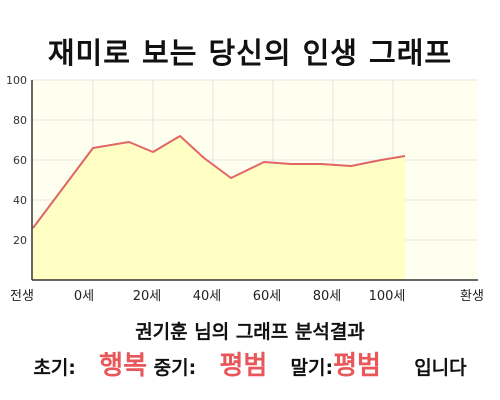 This screenshot has height=400, width=500. Describe the element at coordinates (250, 53) in the screenshot. I see `page-title: 재미로 보는 당신의 인생 그래프` at that location.